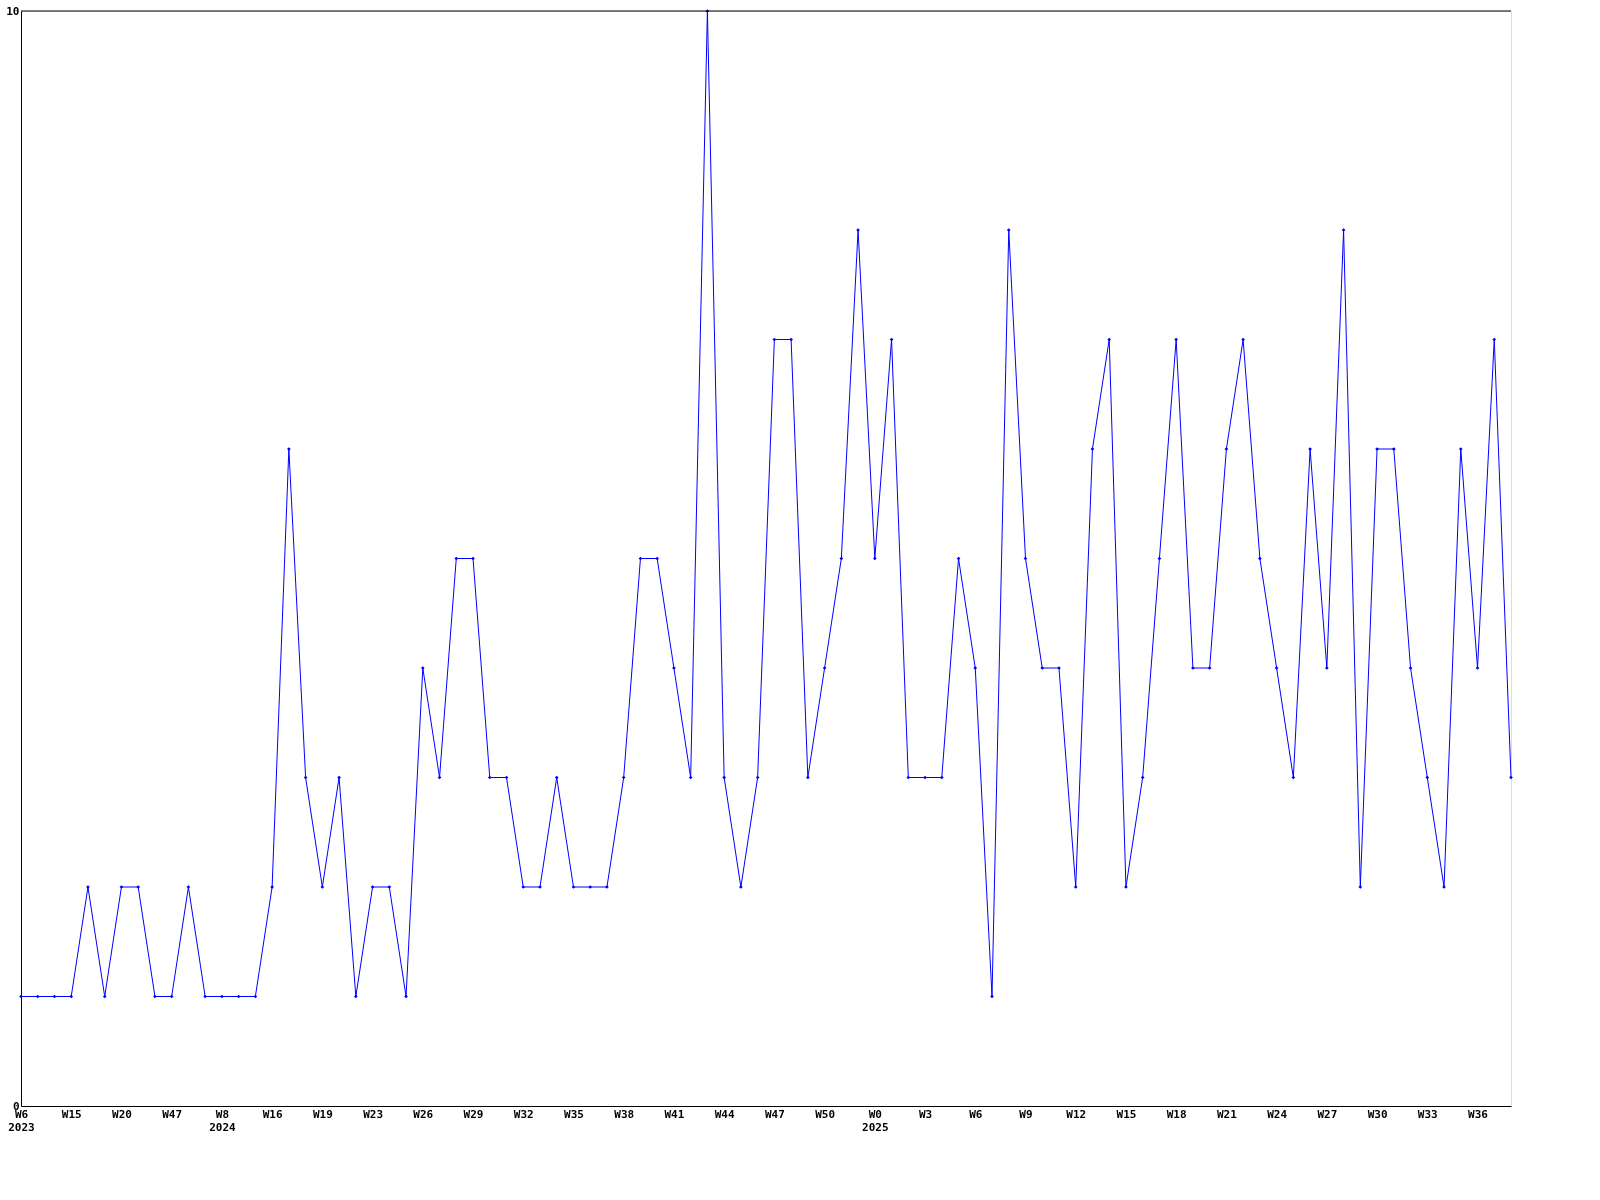 Image resolution: width=1600 pixels, height=1200 pixels. What do you see at coordinates (1026, 1114) in the screenshot?
I see `x-tick-label: W9` at bounding box center [1026, 1114].